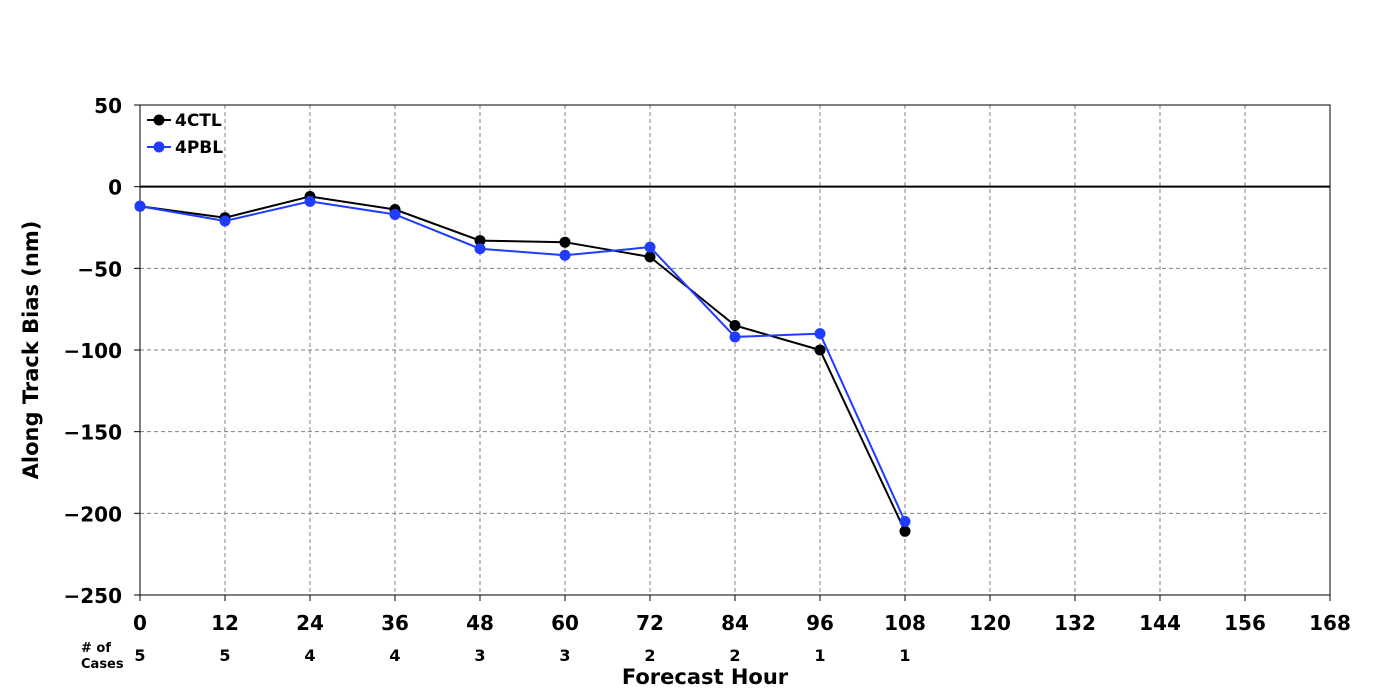 This screenshot has height=700, width=1400. What do you see at coordinates (990, 623) in the screenshot?
I see `x-tick-label: 120` at bounding box center [990, 623].